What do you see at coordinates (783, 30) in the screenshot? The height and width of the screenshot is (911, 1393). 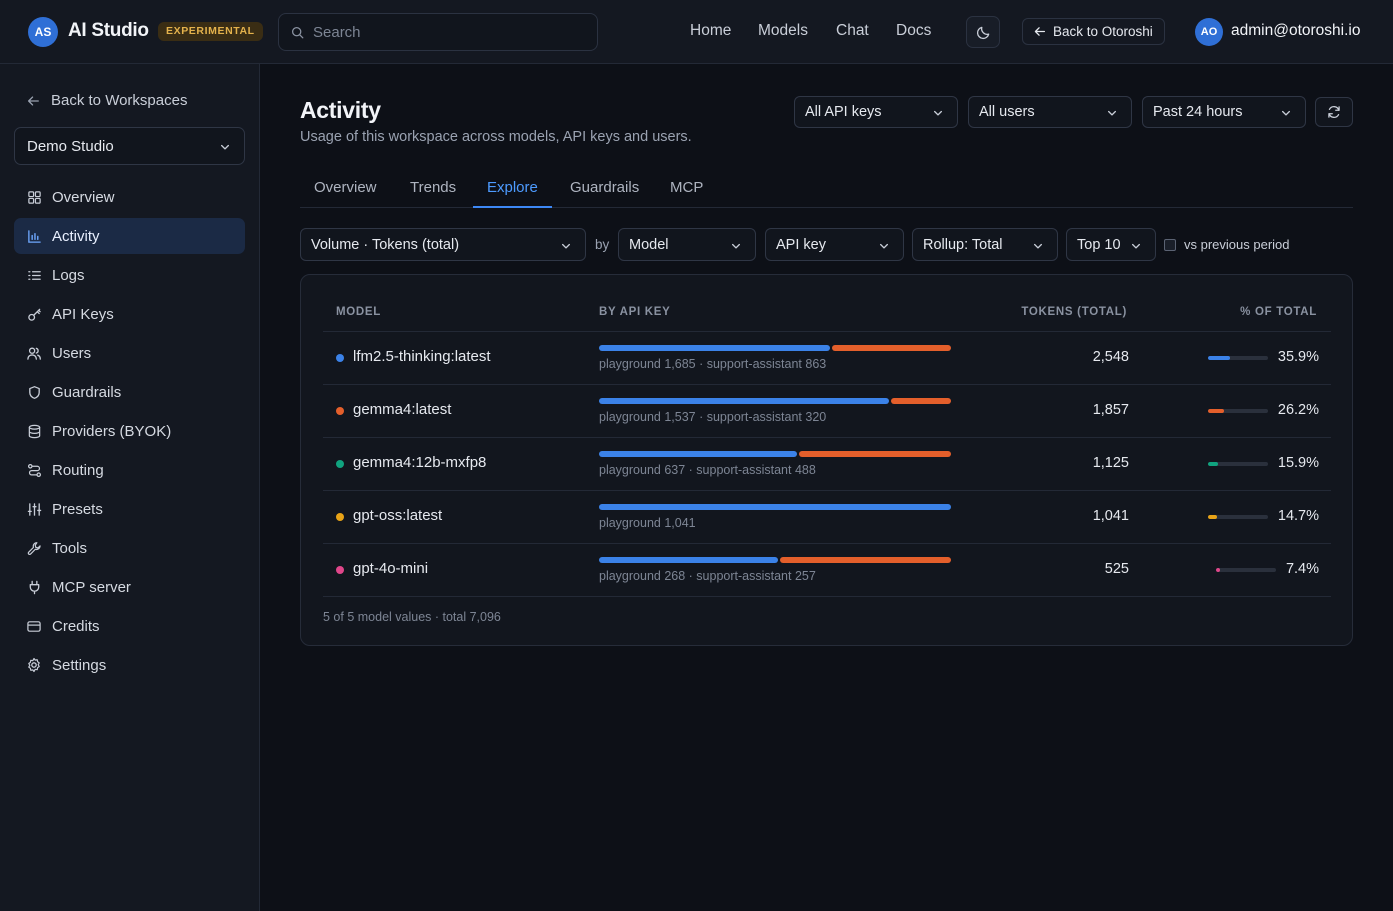 I see `nav-models: Models` at bounding box center [783, 30].